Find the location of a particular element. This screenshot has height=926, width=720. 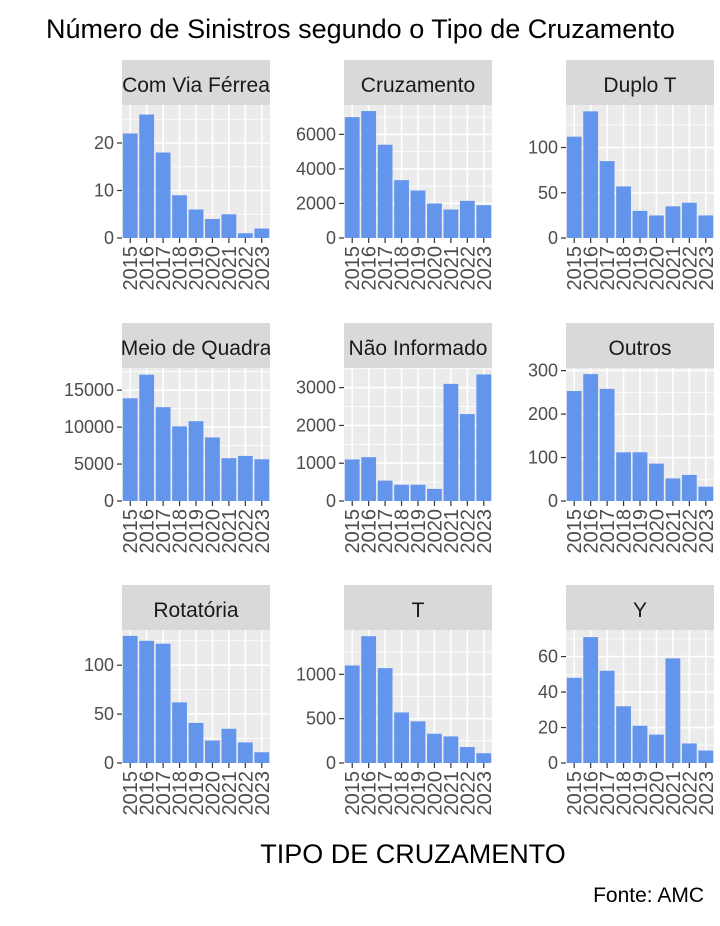

facet-strip-label: T is located at coordinates (418, 610).